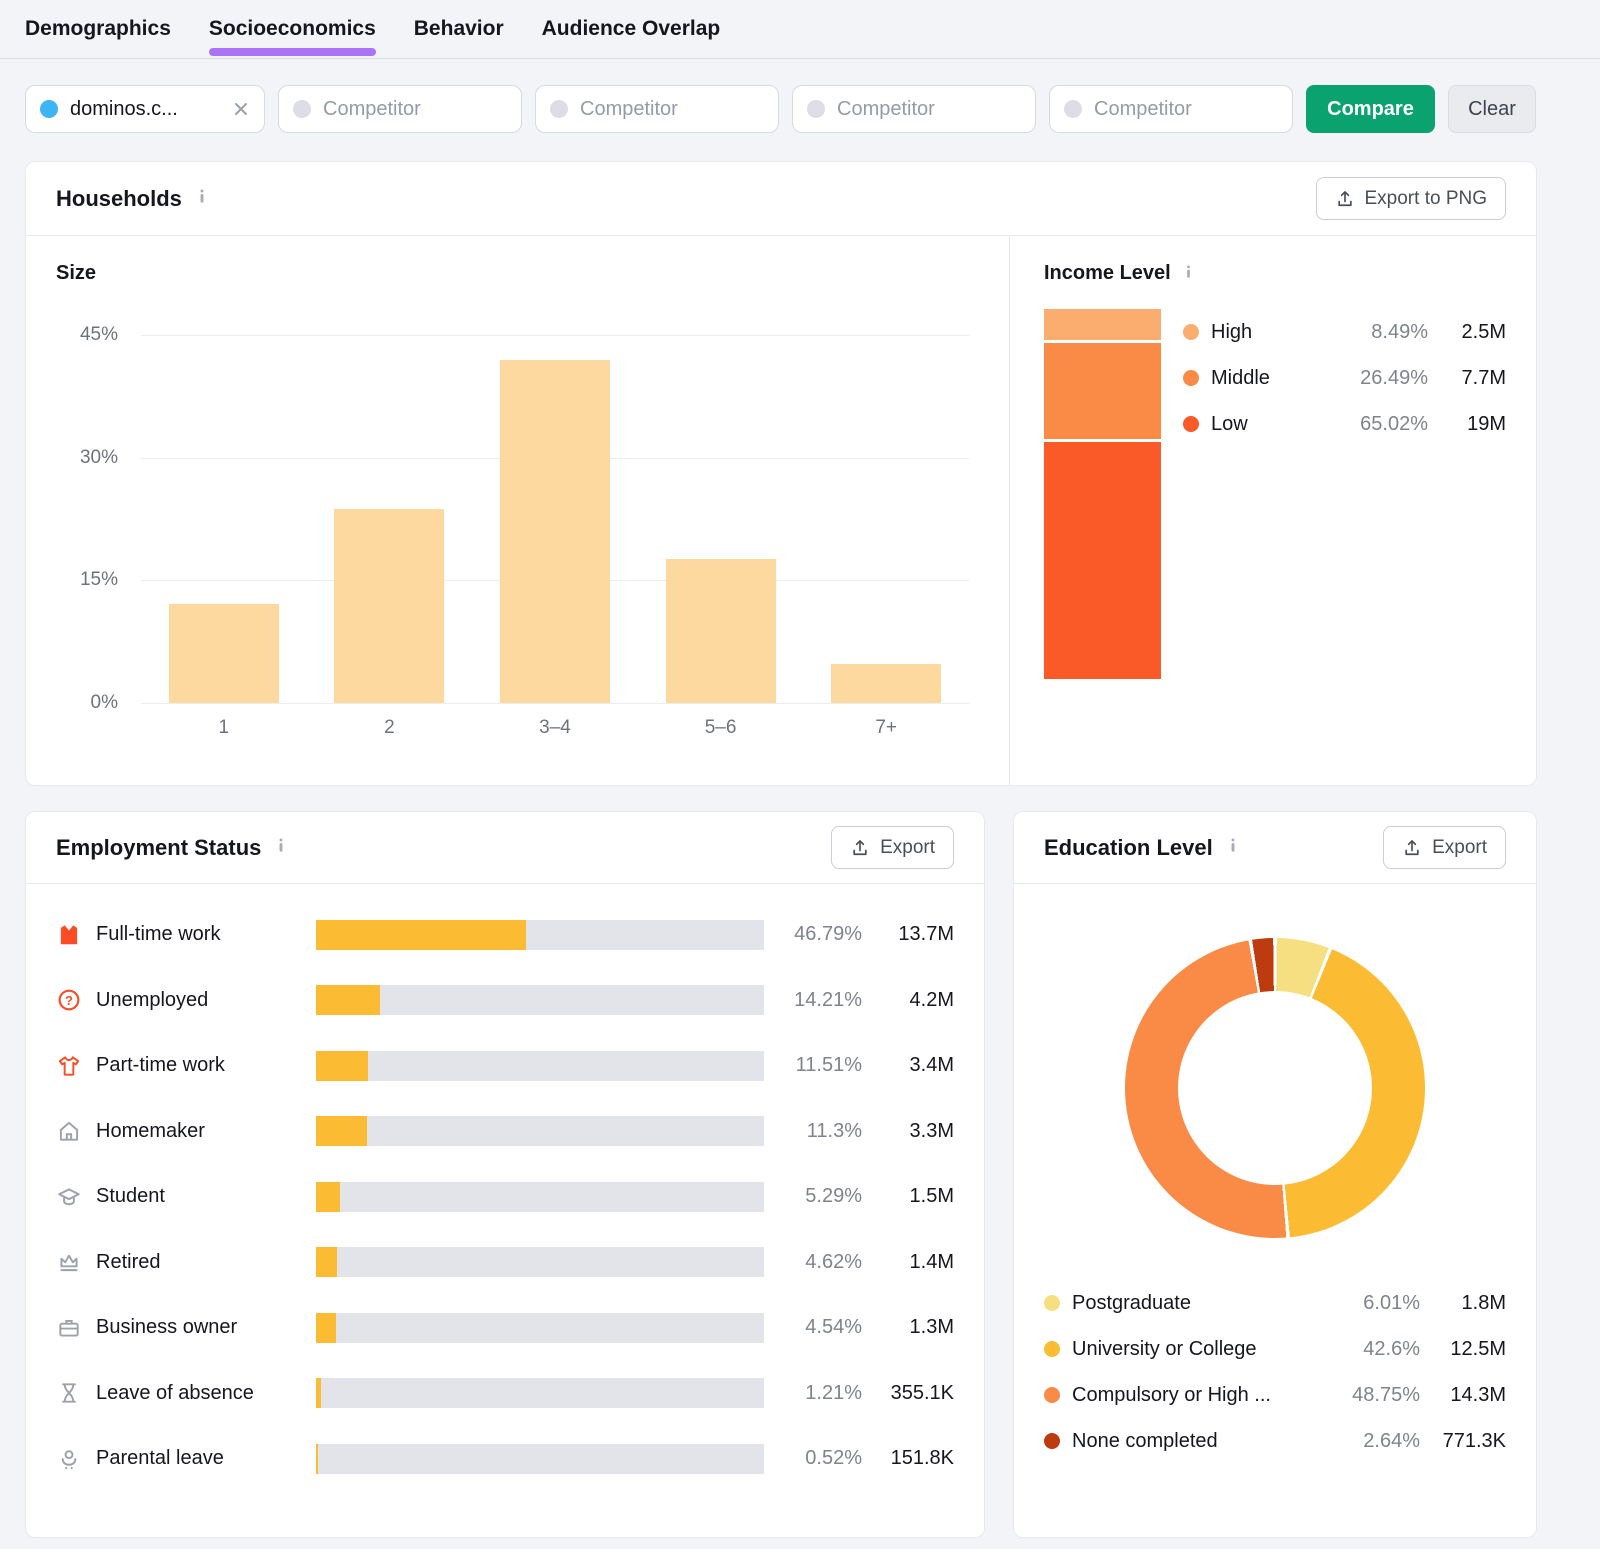 This screenshot has height=1549, width=1600. I want to click on tab-label: Behavior, so click(458, 28).